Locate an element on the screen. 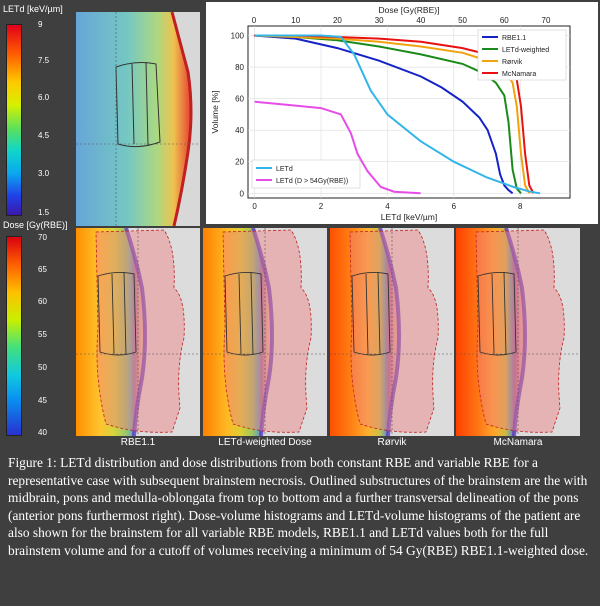 The width and height of the screenshot is (600, 606). legend-entry: LETd-weighted is located at coordinates (525, 50).